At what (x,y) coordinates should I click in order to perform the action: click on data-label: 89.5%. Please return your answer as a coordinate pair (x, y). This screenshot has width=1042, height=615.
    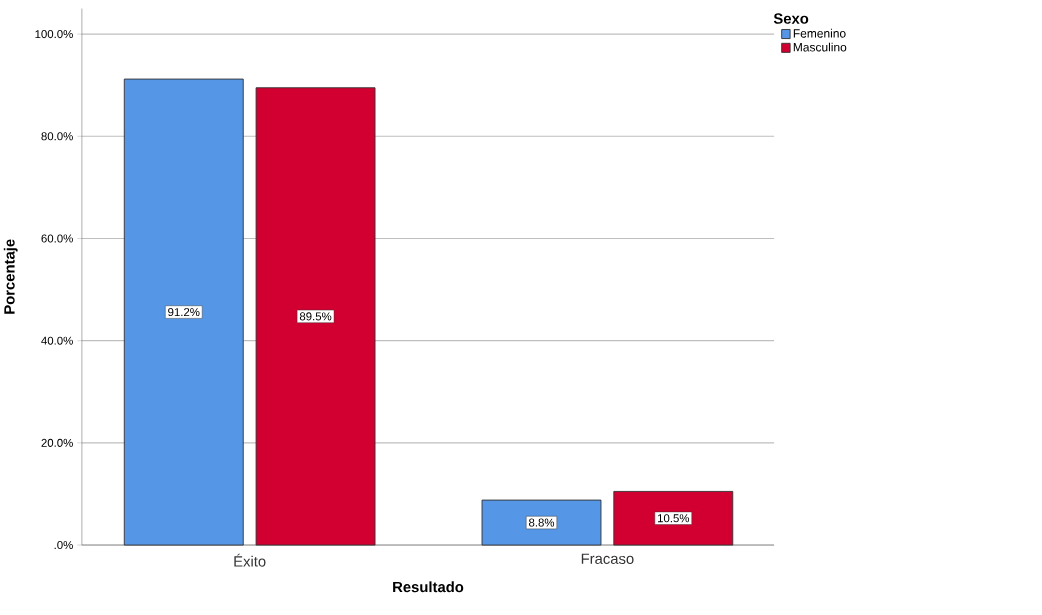
    Looking at the image, I should click on (315, 316).